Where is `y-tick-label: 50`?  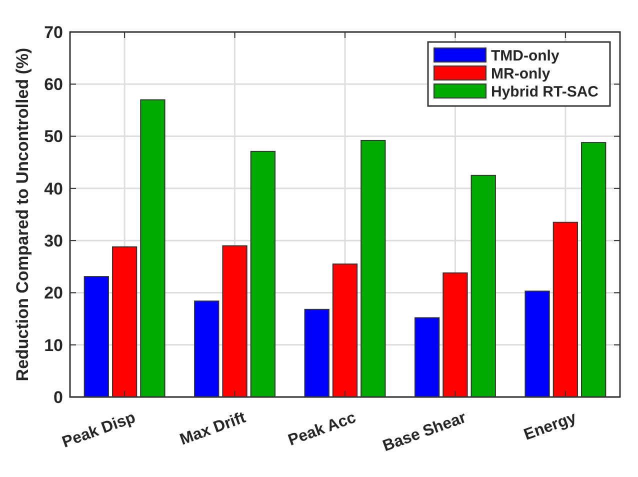
y-tick-label: 50 is located at coordinates (53, 136).